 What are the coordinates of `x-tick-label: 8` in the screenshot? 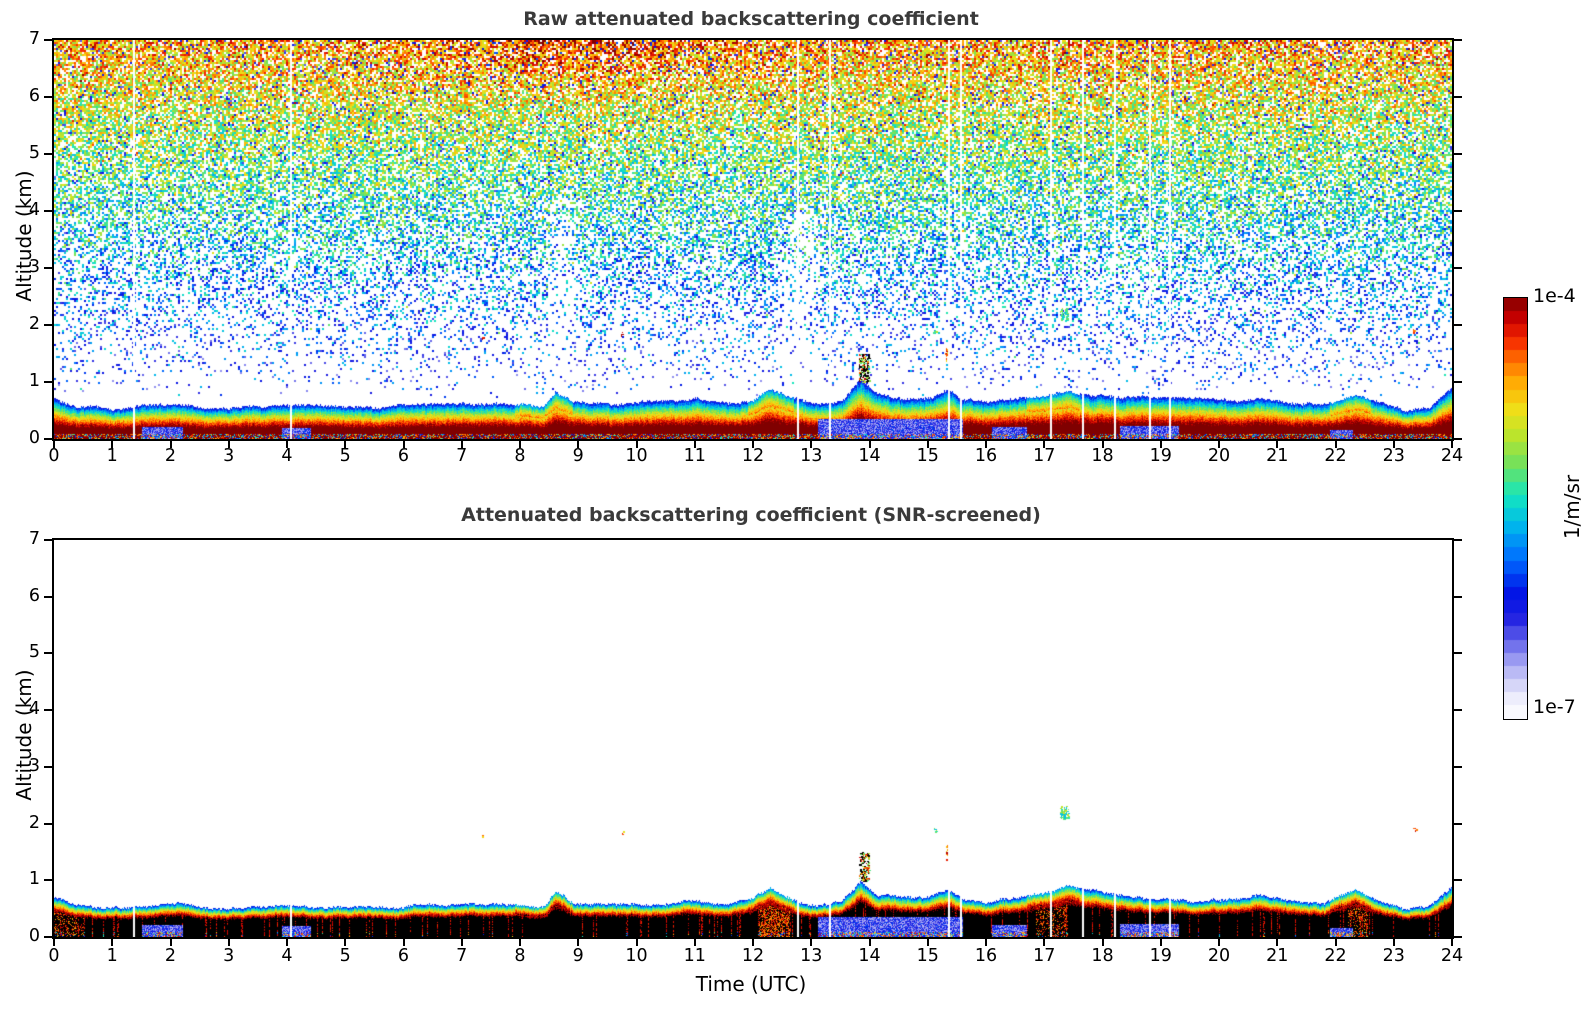 It's located at (520, 956).